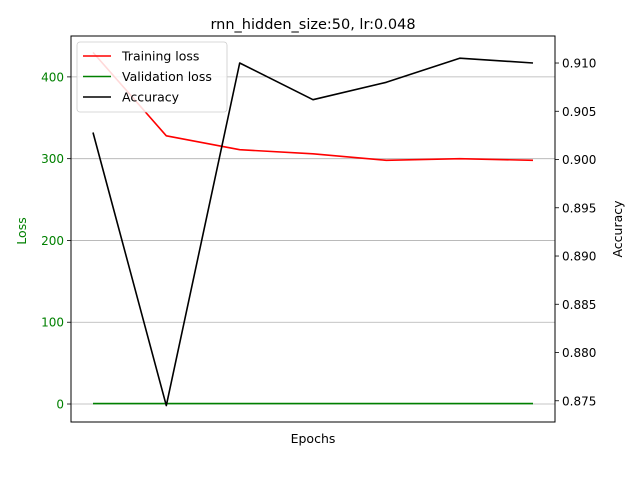 This screenshot has width=640, height=480. What do you see at coordinates (52, 77) in the screenshot?
I see `left-tick-label: 400` at bounding box center [52, 77].